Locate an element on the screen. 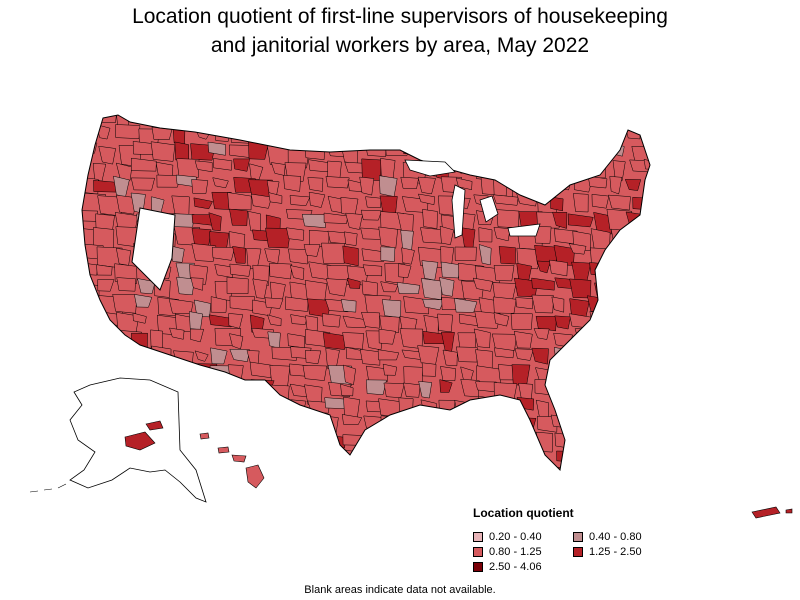  puerto-rico-island is located at coordinates (766, 512).